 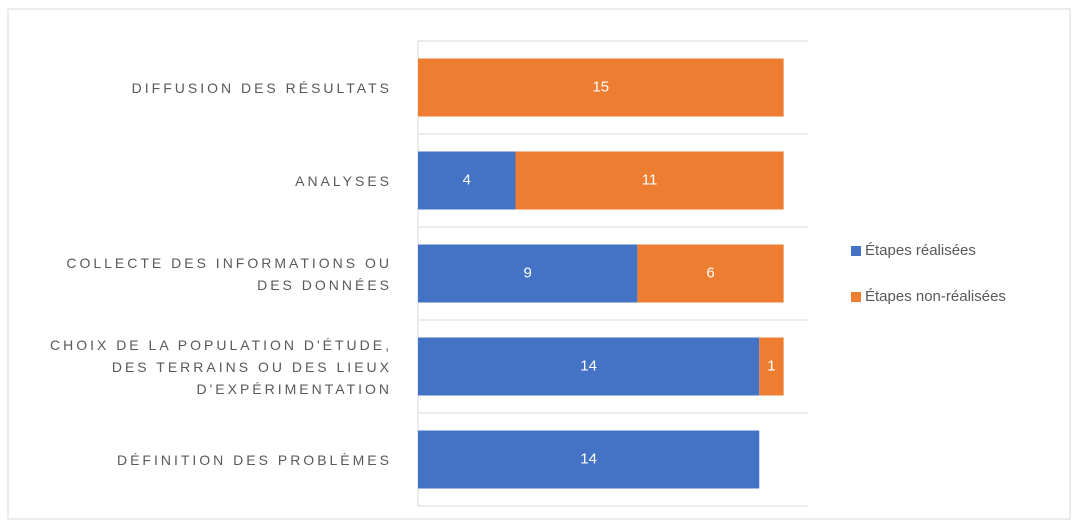 What do you see at coordinates (935, 296) in the screenshot?
I see `legend-label: Étapes non-réalisées` at bounding box center [935, 296].